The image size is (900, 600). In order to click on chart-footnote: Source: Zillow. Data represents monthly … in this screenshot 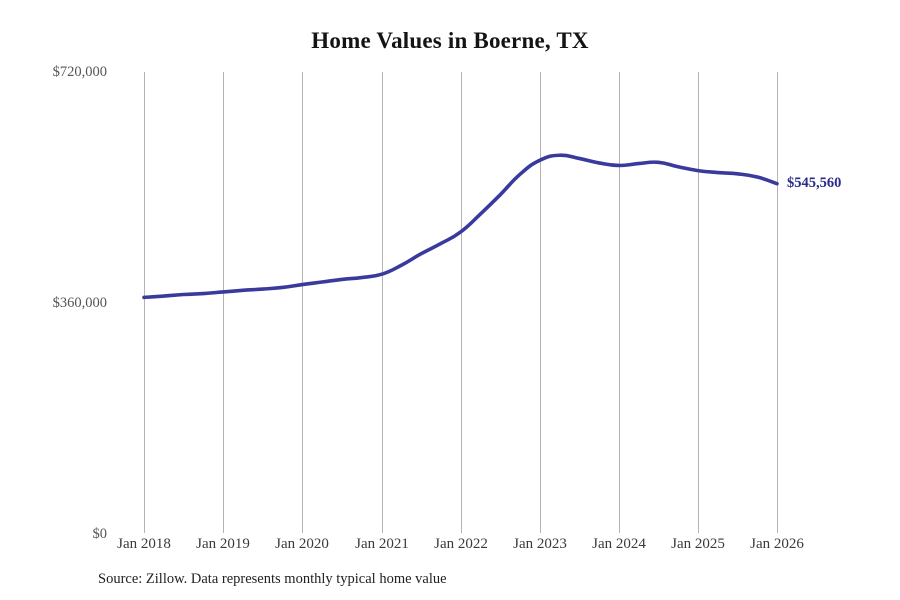, I will do `click(272, 579)`.